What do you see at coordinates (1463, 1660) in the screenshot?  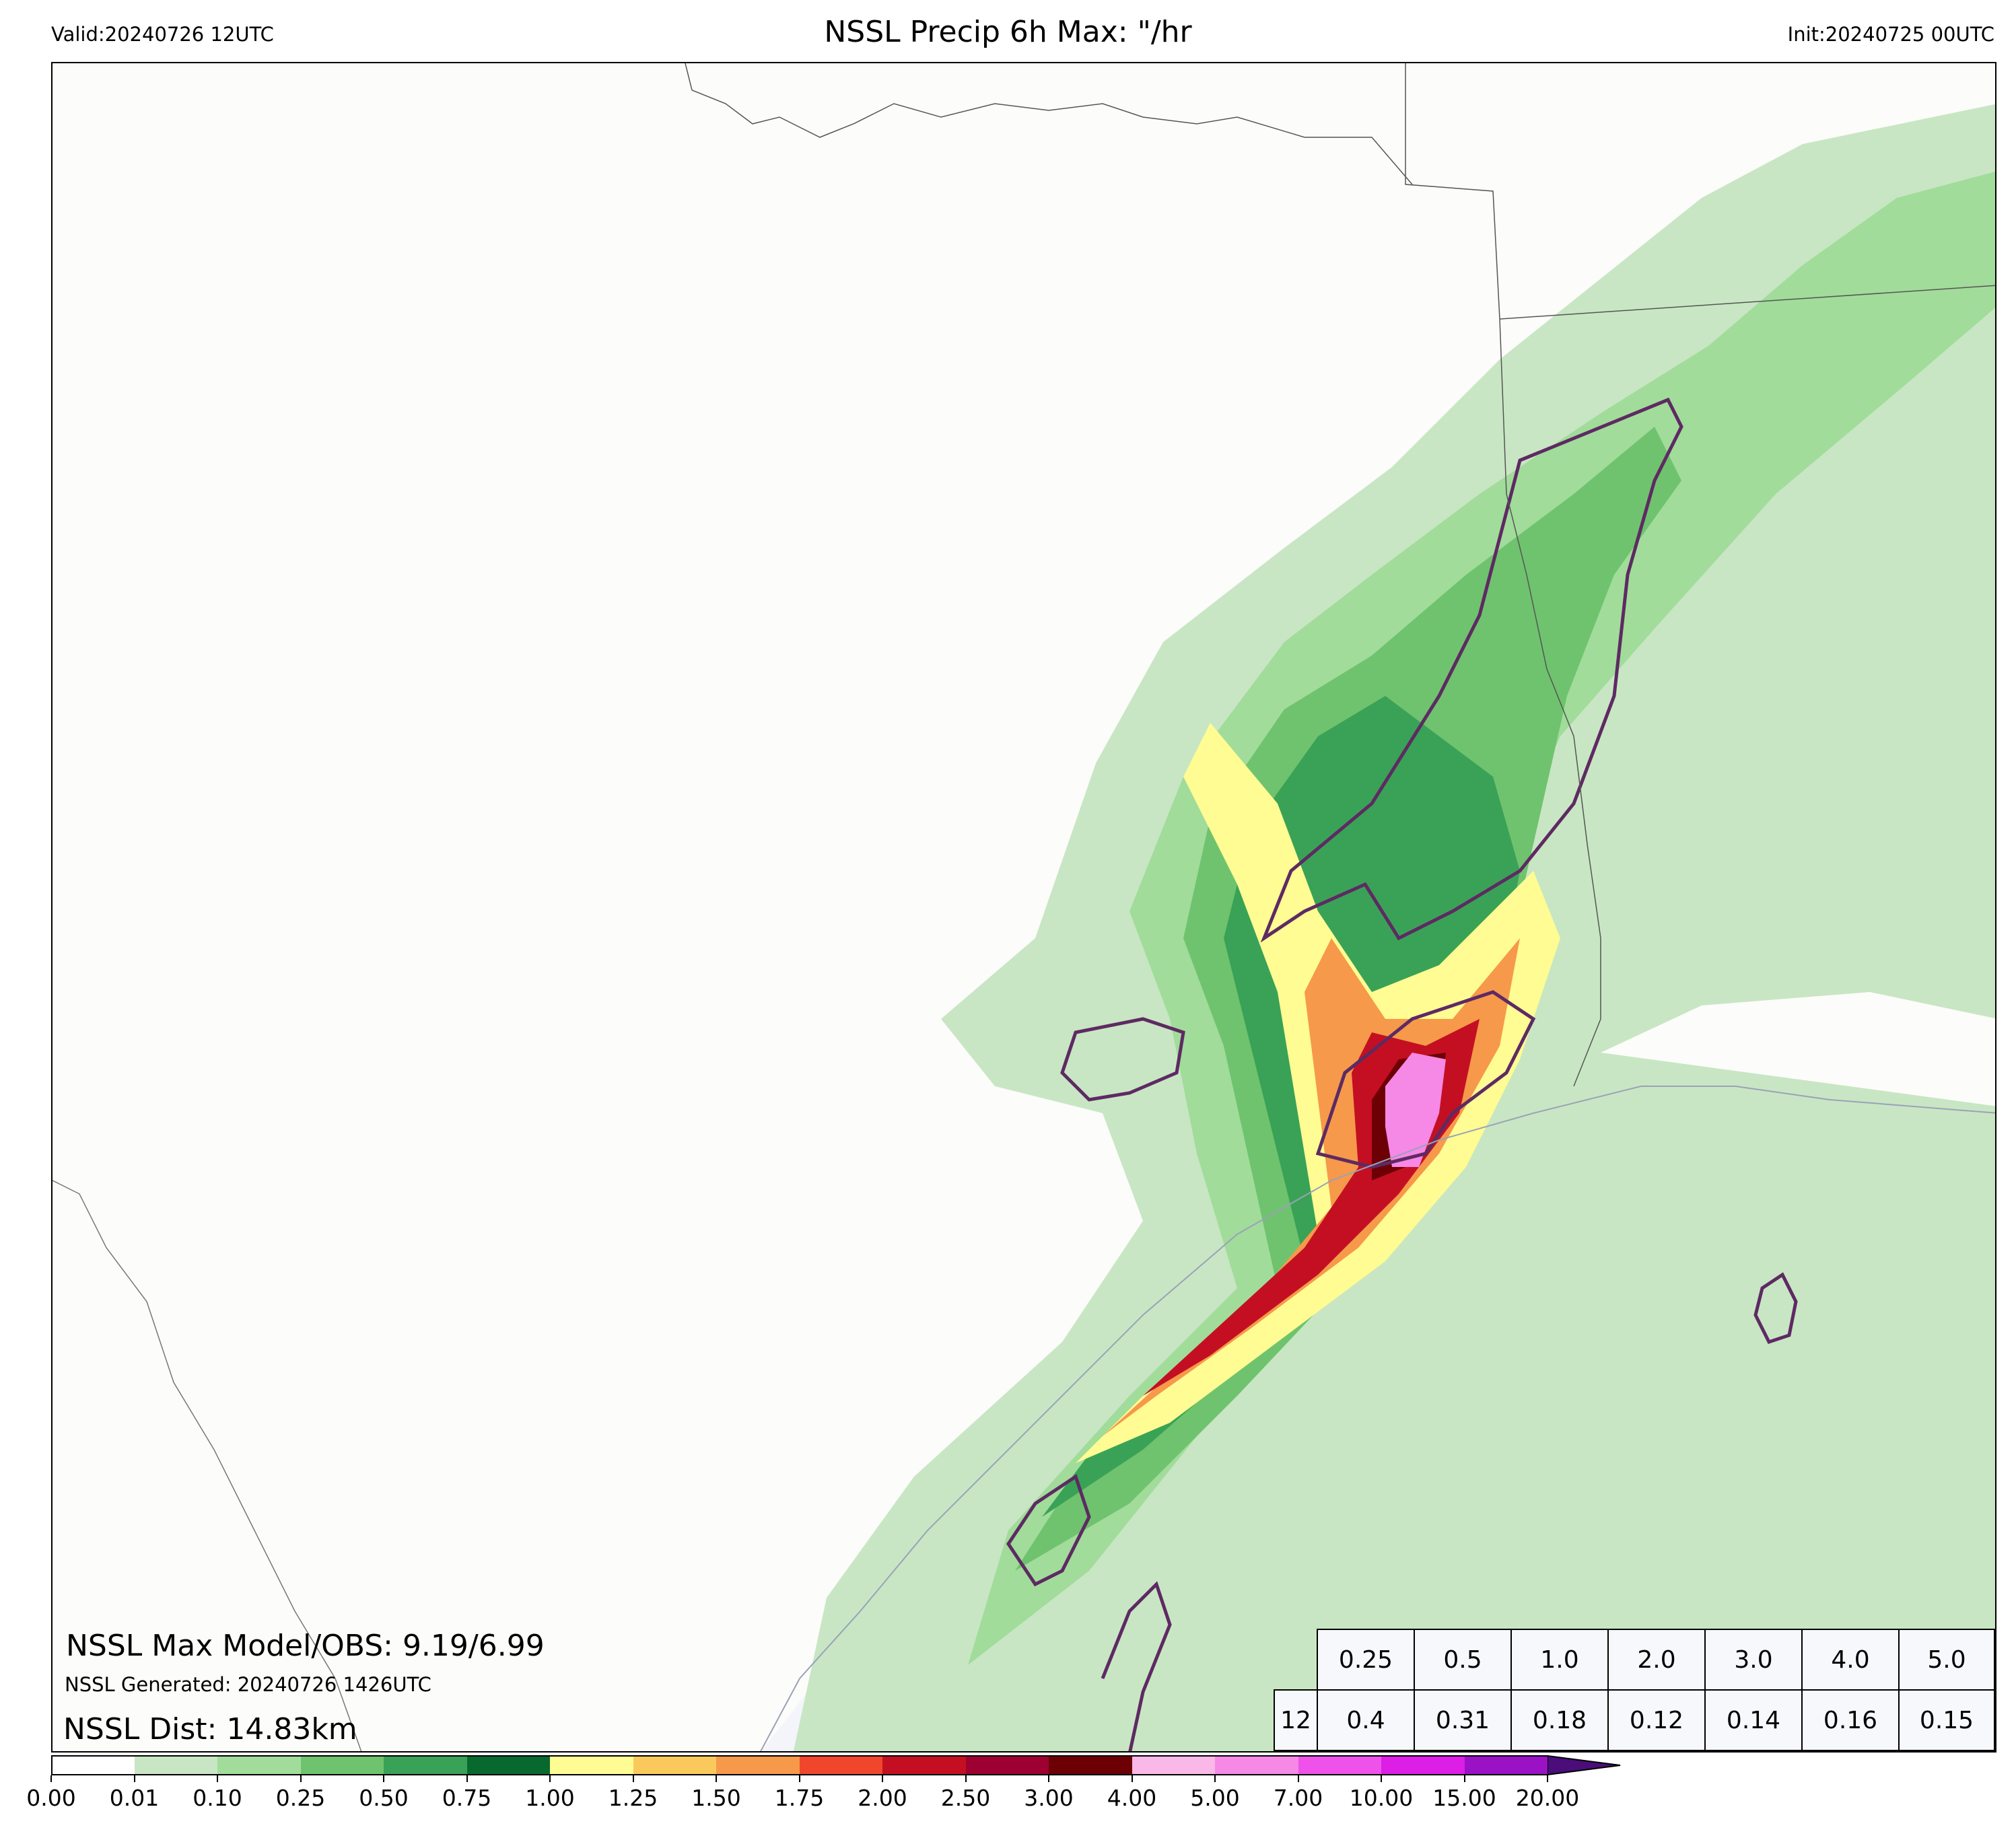 I see `threshold-header: 0.5` at bounding box center [1463, 1660].